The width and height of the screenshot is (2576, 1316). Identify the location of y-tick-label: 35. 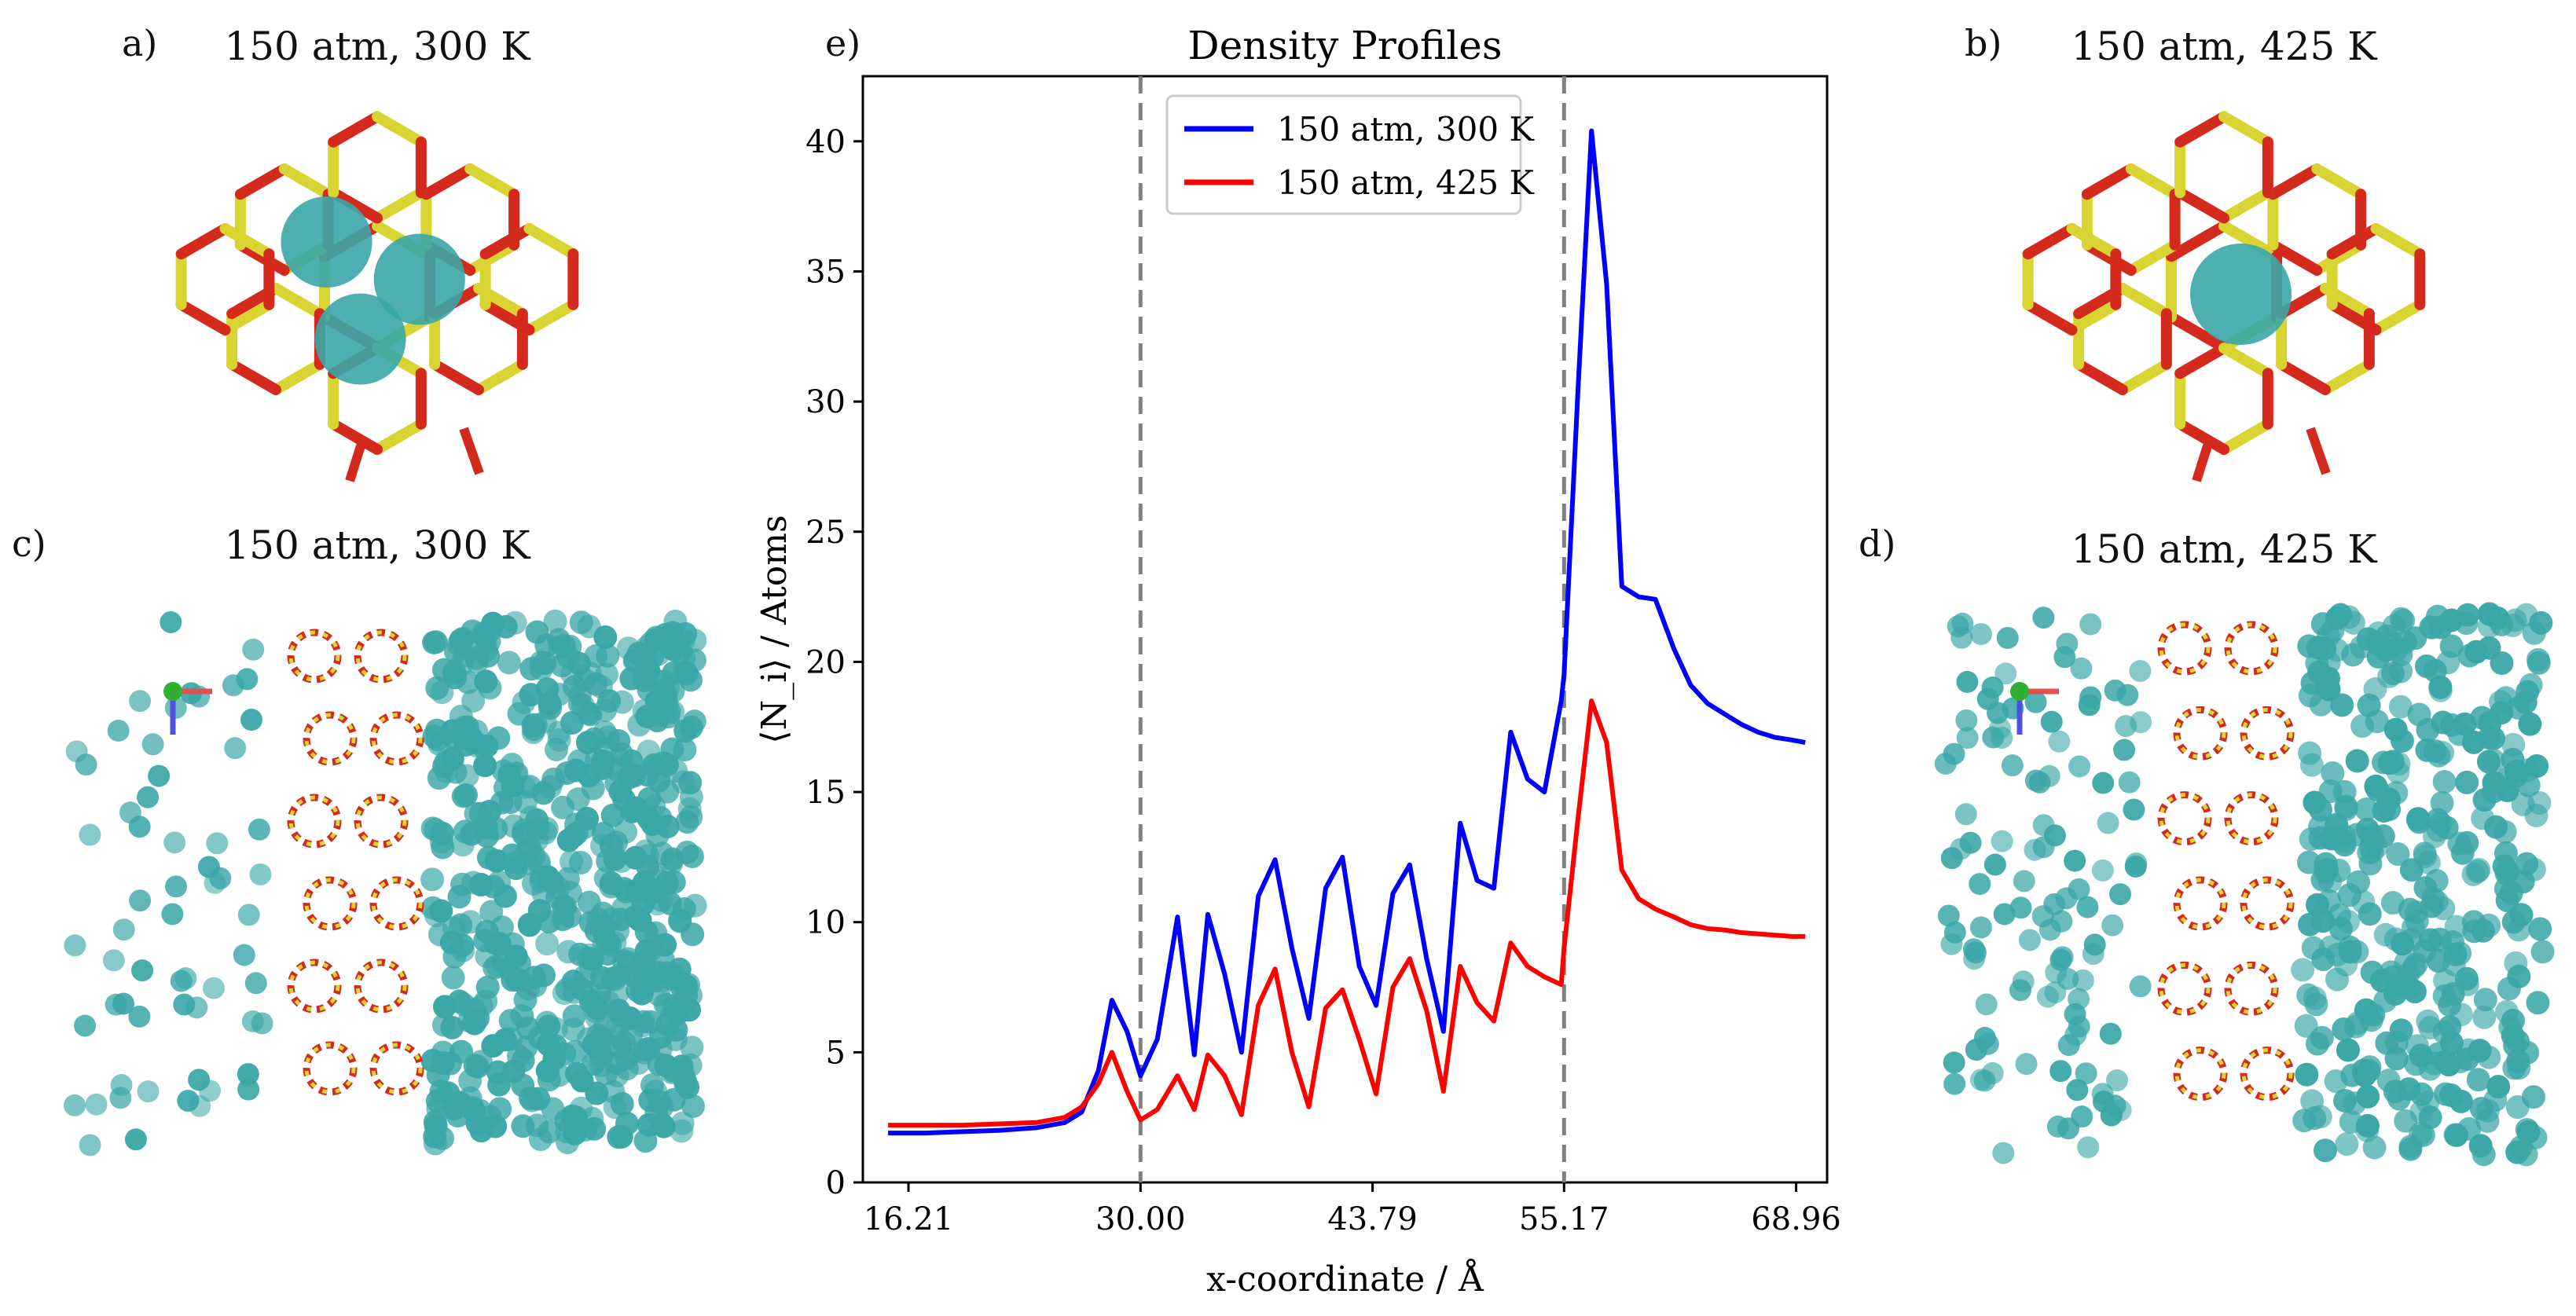
(826, 272).